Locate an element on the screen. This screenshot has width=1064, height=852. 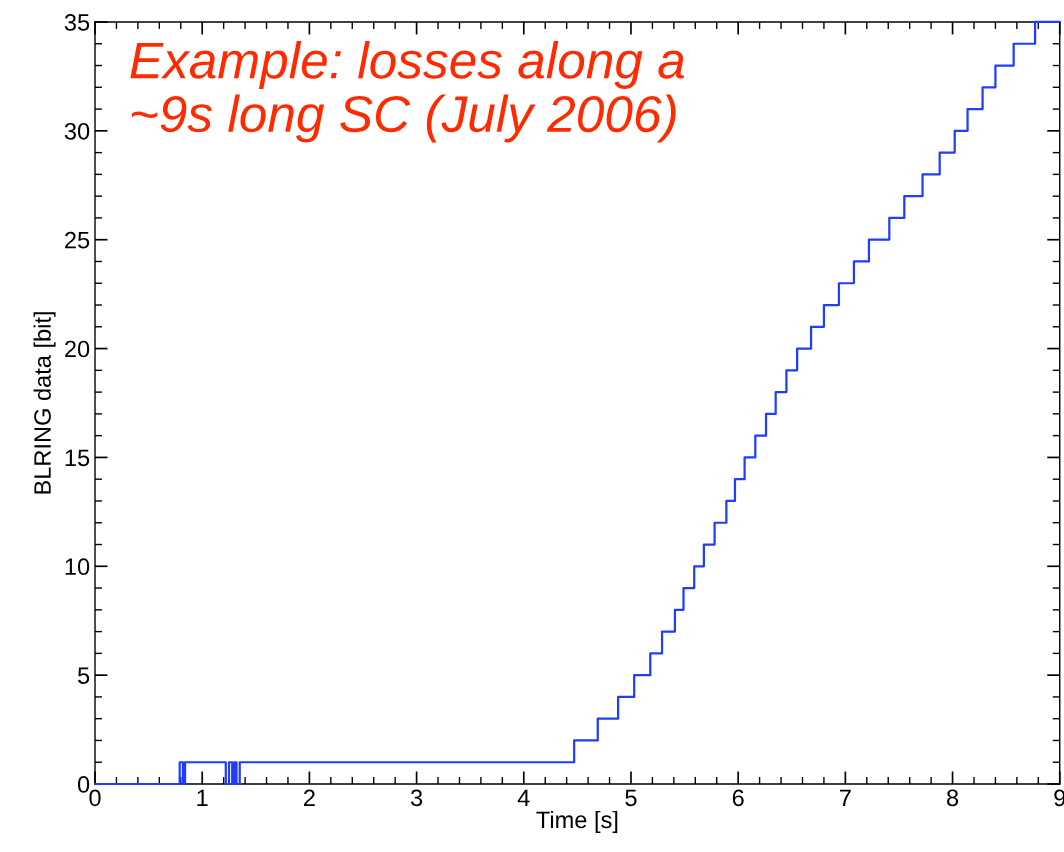
x-tick-label: 0 is located at coordinates (95, 798).